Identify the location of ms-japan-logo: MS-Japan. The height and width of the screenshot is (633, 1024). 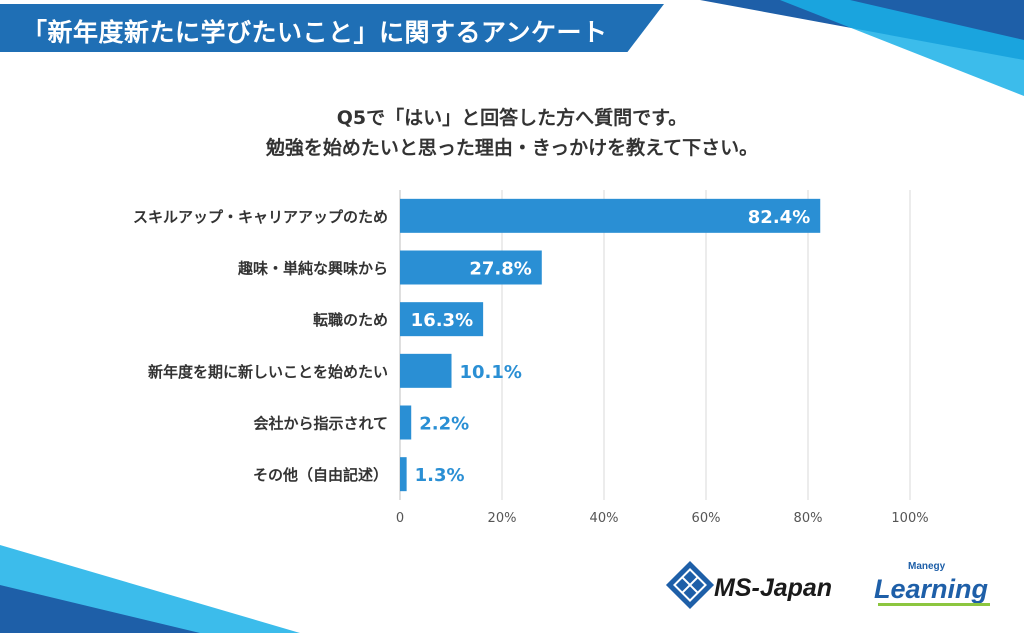
(748, 585).